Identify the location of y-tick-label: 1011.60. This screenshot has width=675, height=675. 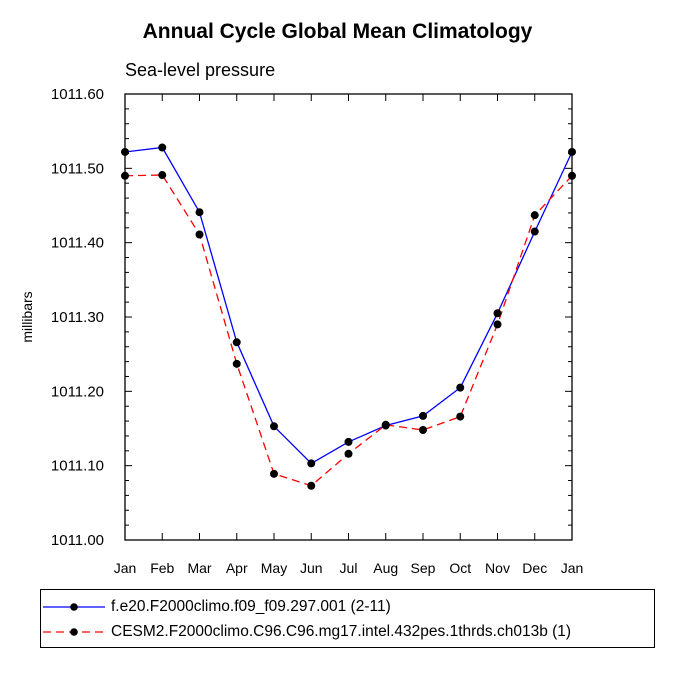
(77, 94).